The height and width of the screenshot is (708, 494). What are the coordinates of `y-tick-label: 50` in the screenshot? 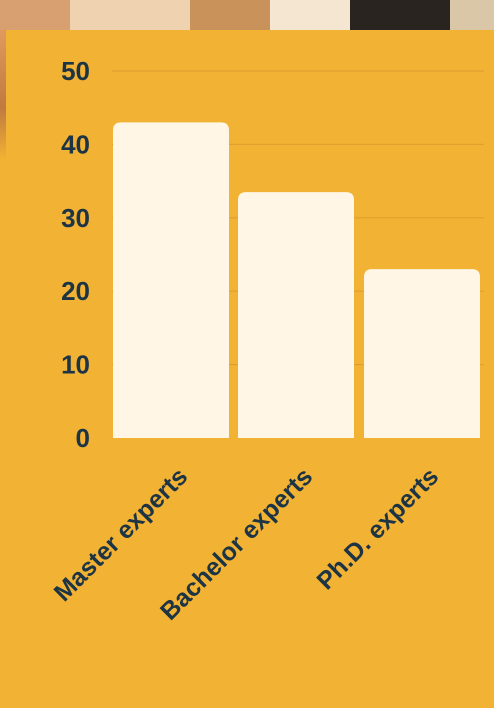 It's located at (75, 71).